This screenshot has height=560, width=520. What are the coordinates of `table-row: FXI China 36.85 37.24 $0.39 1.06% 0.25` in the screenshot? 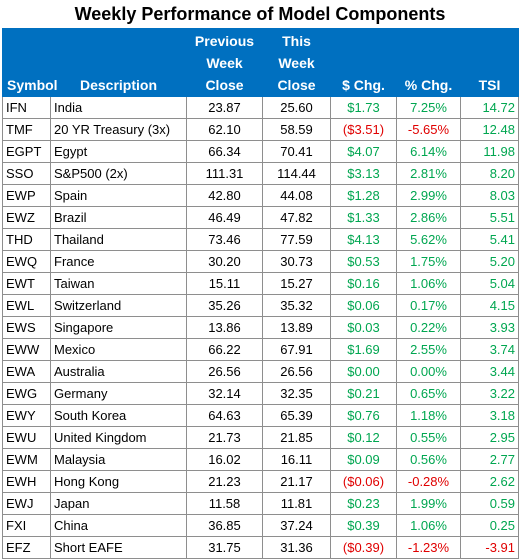 It's located at (260, 525).